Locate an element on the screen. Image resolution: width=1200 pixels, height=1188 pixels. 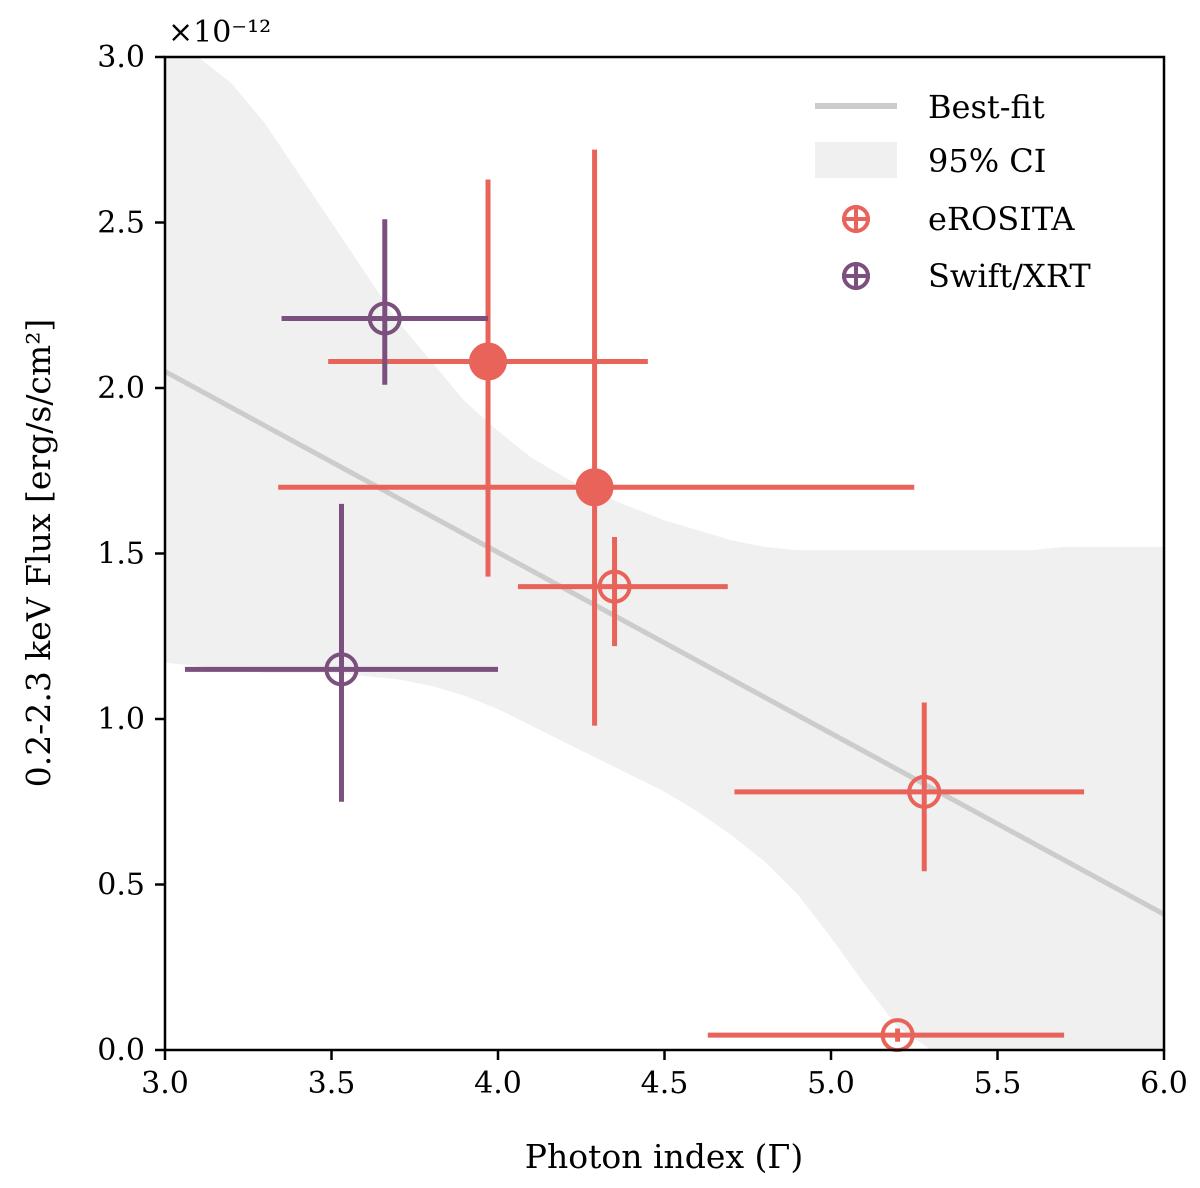
x-axis-label: Photon index (Γ) is located at coordinates (664, 1156).